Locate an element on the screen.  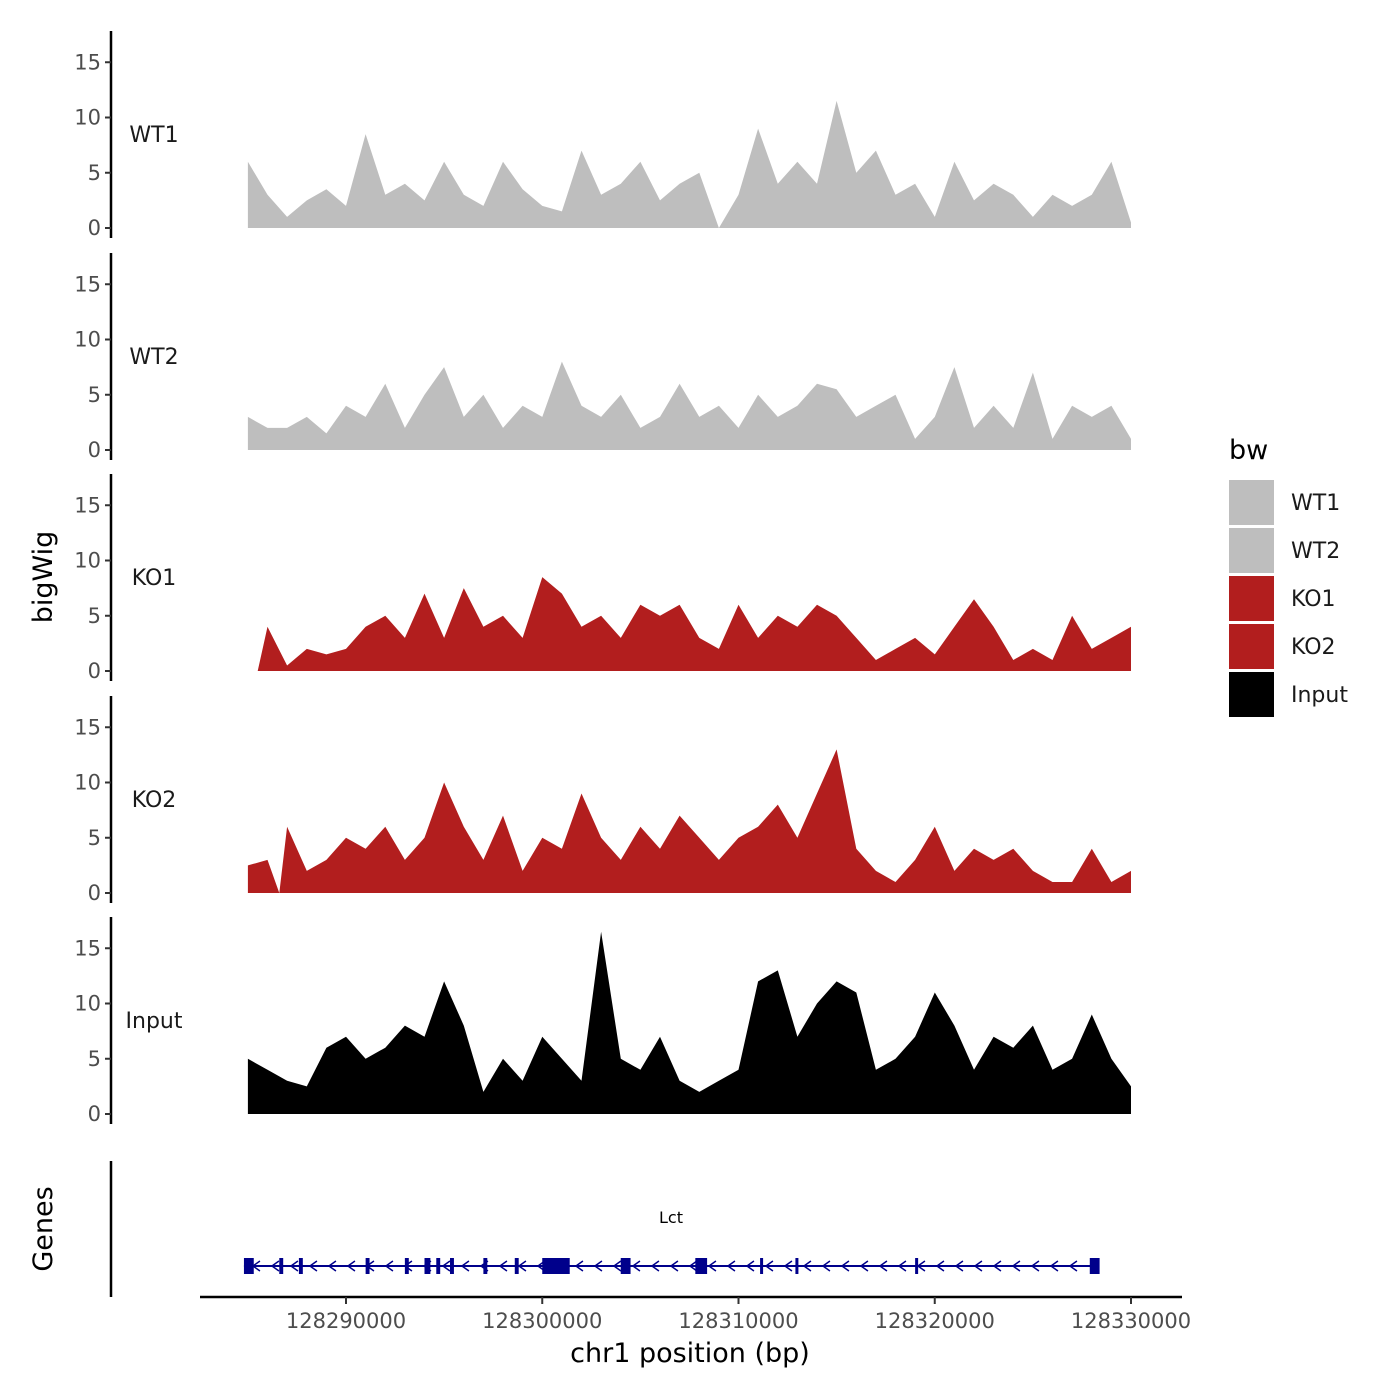
legend-title: bw is located at coordinates (1248, 450).